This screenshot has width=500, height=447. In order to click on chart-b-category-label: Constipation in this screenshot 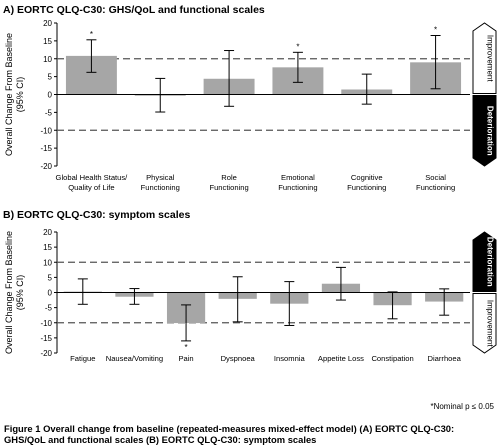, I will do `click(392, 358)`.